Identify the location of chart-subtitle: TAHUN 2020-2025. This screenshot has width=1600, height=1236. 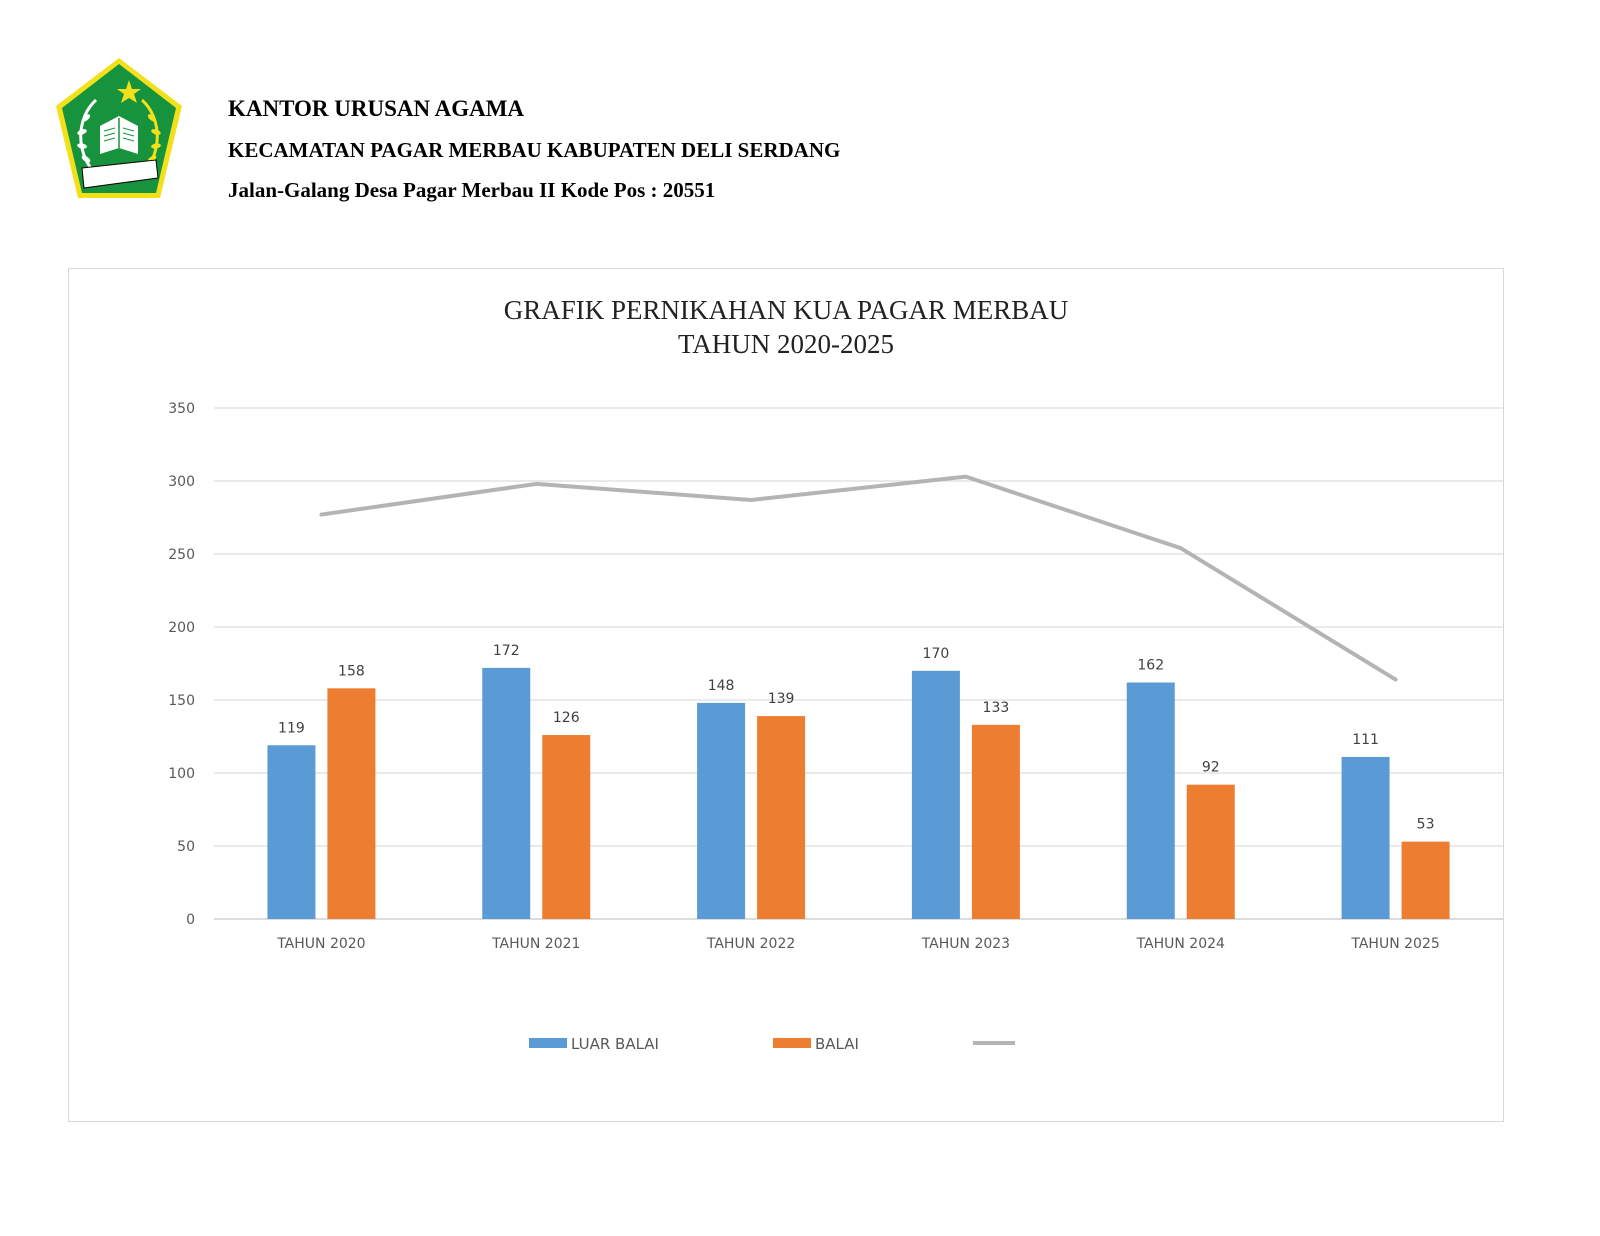
(786, 344).